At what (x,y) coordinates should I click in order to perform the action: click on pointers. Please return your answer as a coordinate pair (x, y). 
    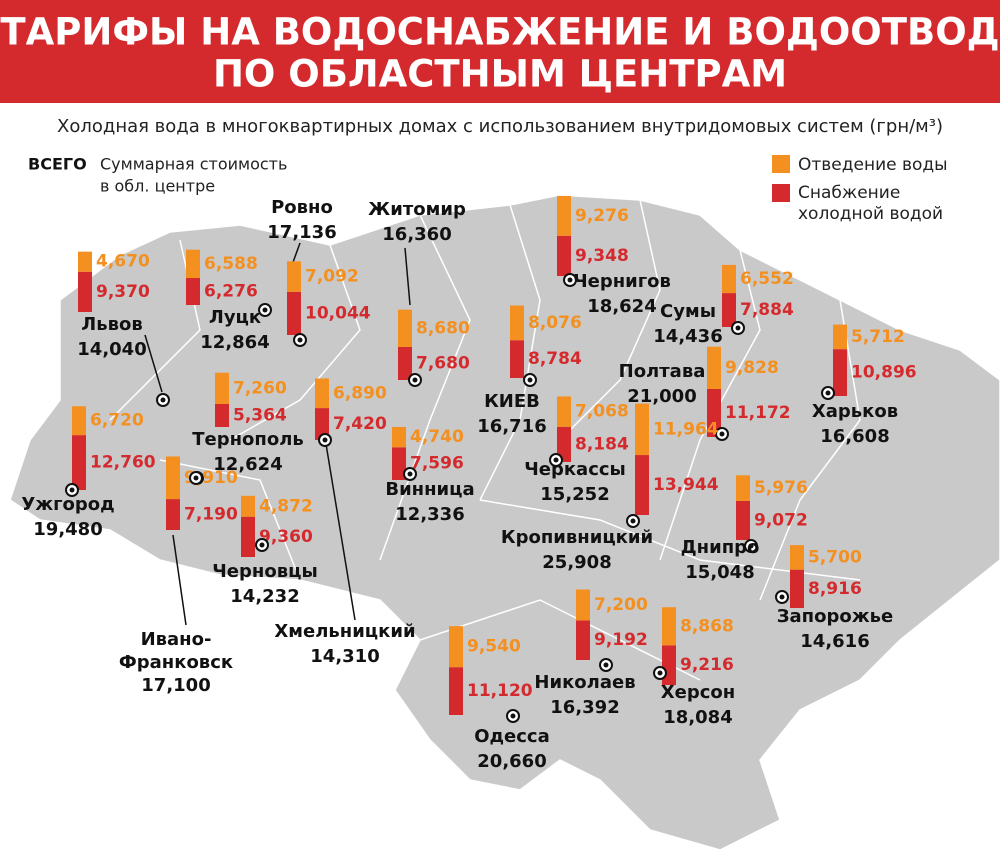
    Looking at the image, I should click on (277, 434).